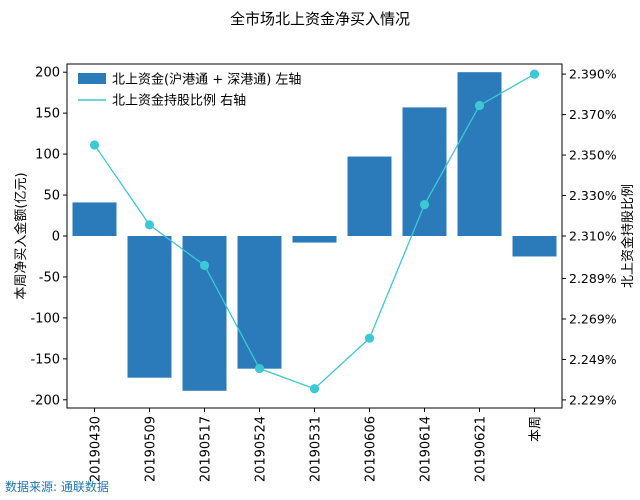 Image resolution: width=640 pixels, height=500 pixels. What do you see at coordinates (21, 235) in the screenshot?
I see `y-axis-title: 本周净买入金额(亿元)` at bounding box center [21, 235].